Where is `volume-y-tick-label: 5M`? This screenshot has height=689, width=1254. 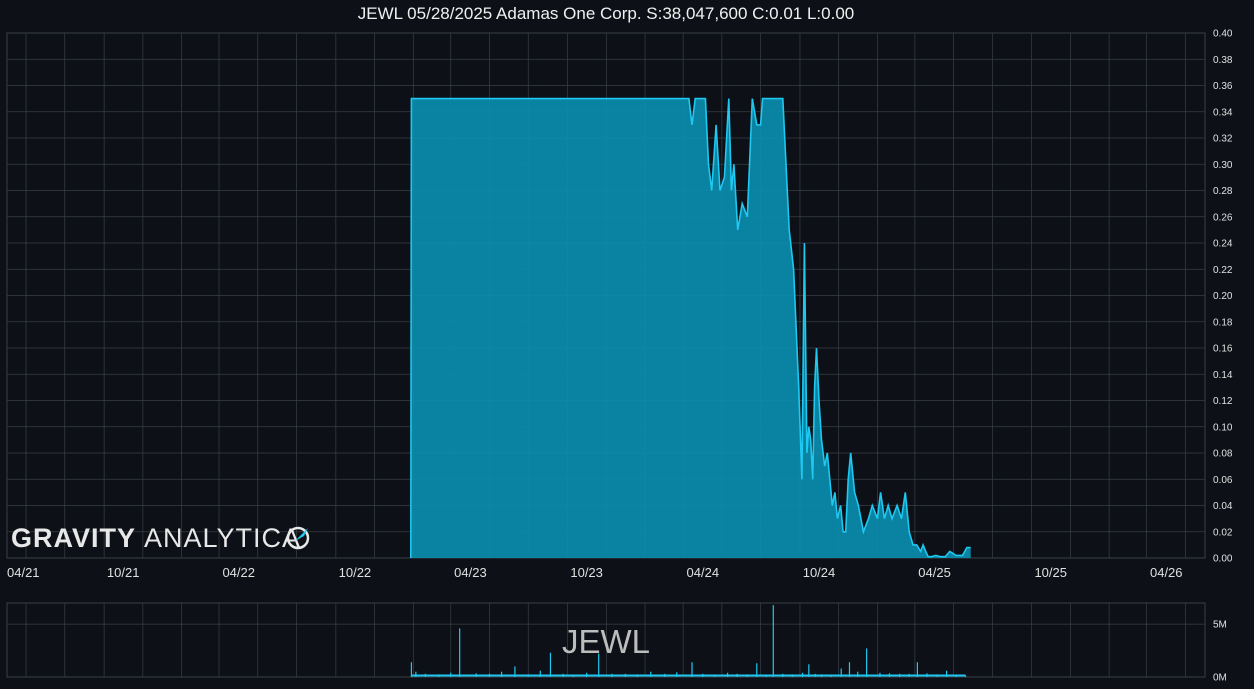 volume-y-tick-label: 5M is located at coordinates (1220, 625).